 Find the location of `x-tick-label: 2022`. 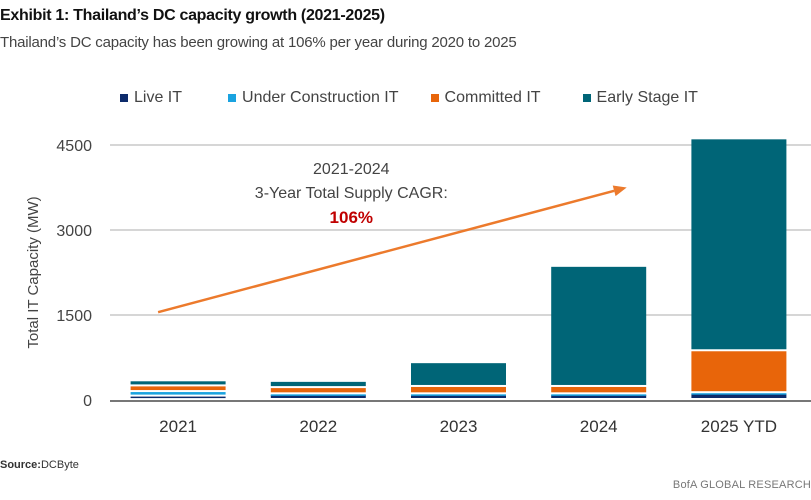

x-tick-label: 2022 is located at coordinates (318, 426).